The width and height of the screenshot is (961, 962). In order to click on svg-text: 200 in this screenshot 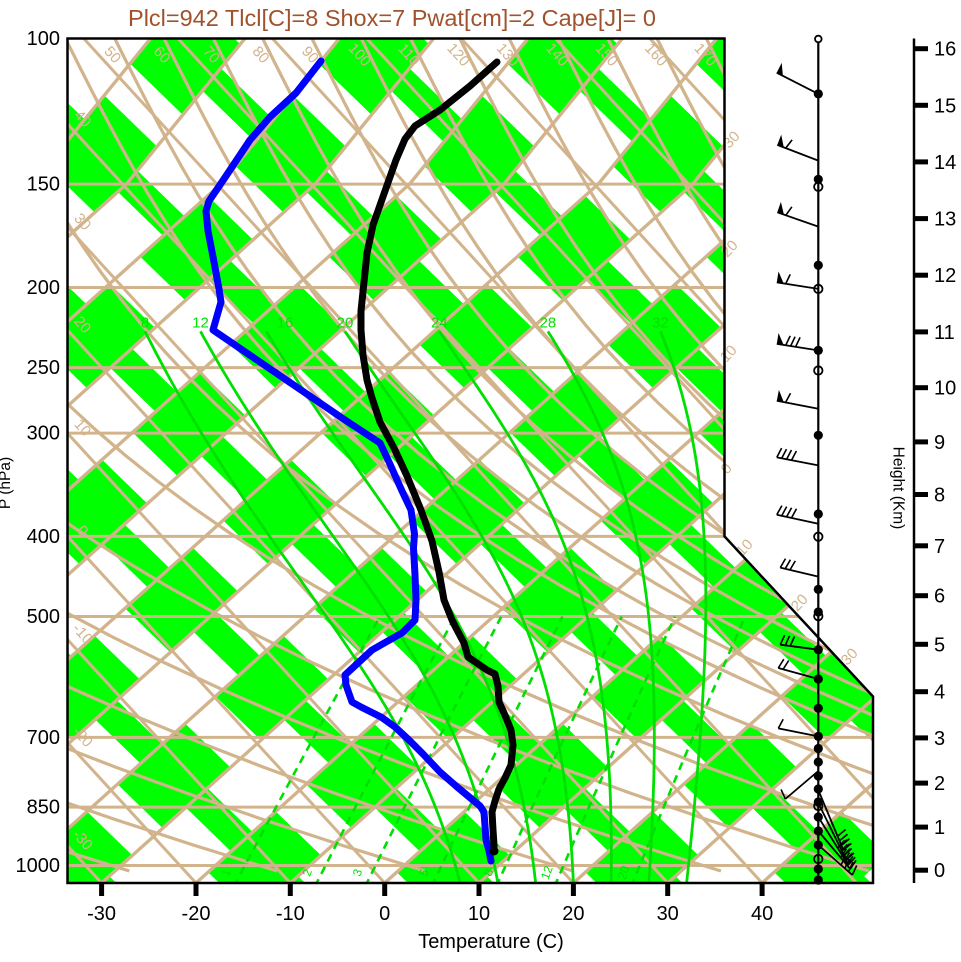, I will do `click(43, 288)`.